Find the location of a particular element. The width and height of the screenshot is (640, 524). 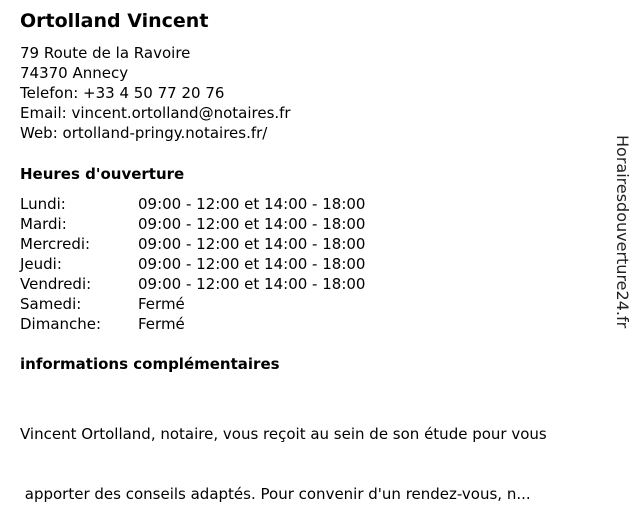

business-name: Ortolland Vincent is located at coordinates (114, 21).